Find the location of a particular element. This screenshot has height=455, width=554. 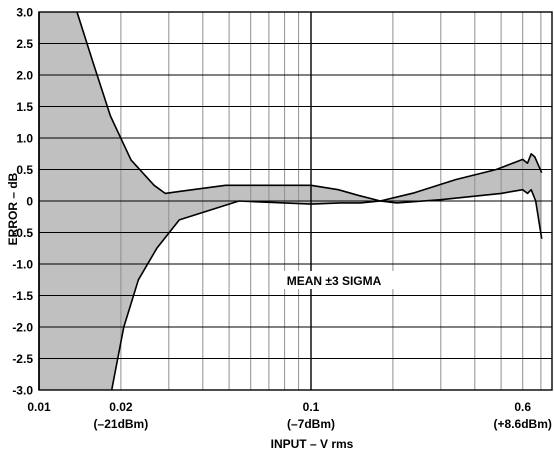

x-tick-label: 0.01 is located at coordinates (39, 407).